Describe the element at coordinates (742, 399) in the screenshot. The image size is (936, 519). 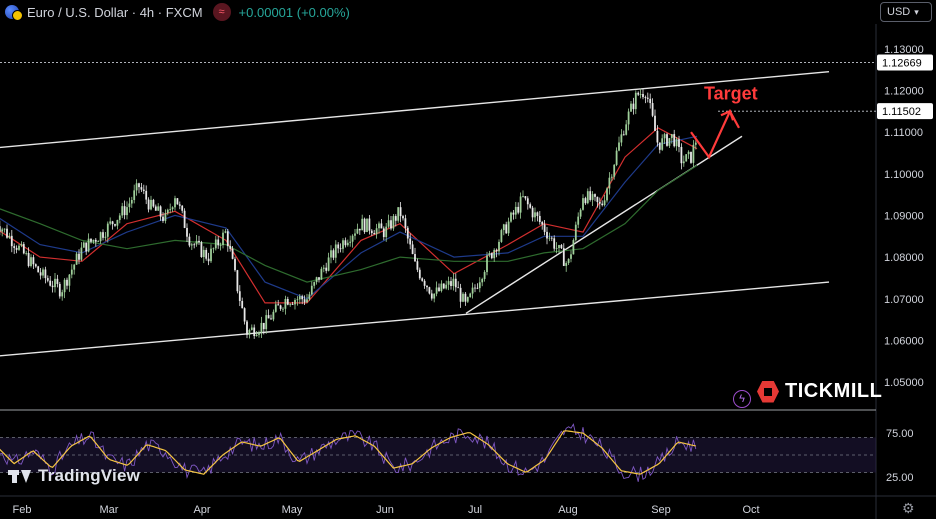
I see `lightning-icon: ϟ` at that location.